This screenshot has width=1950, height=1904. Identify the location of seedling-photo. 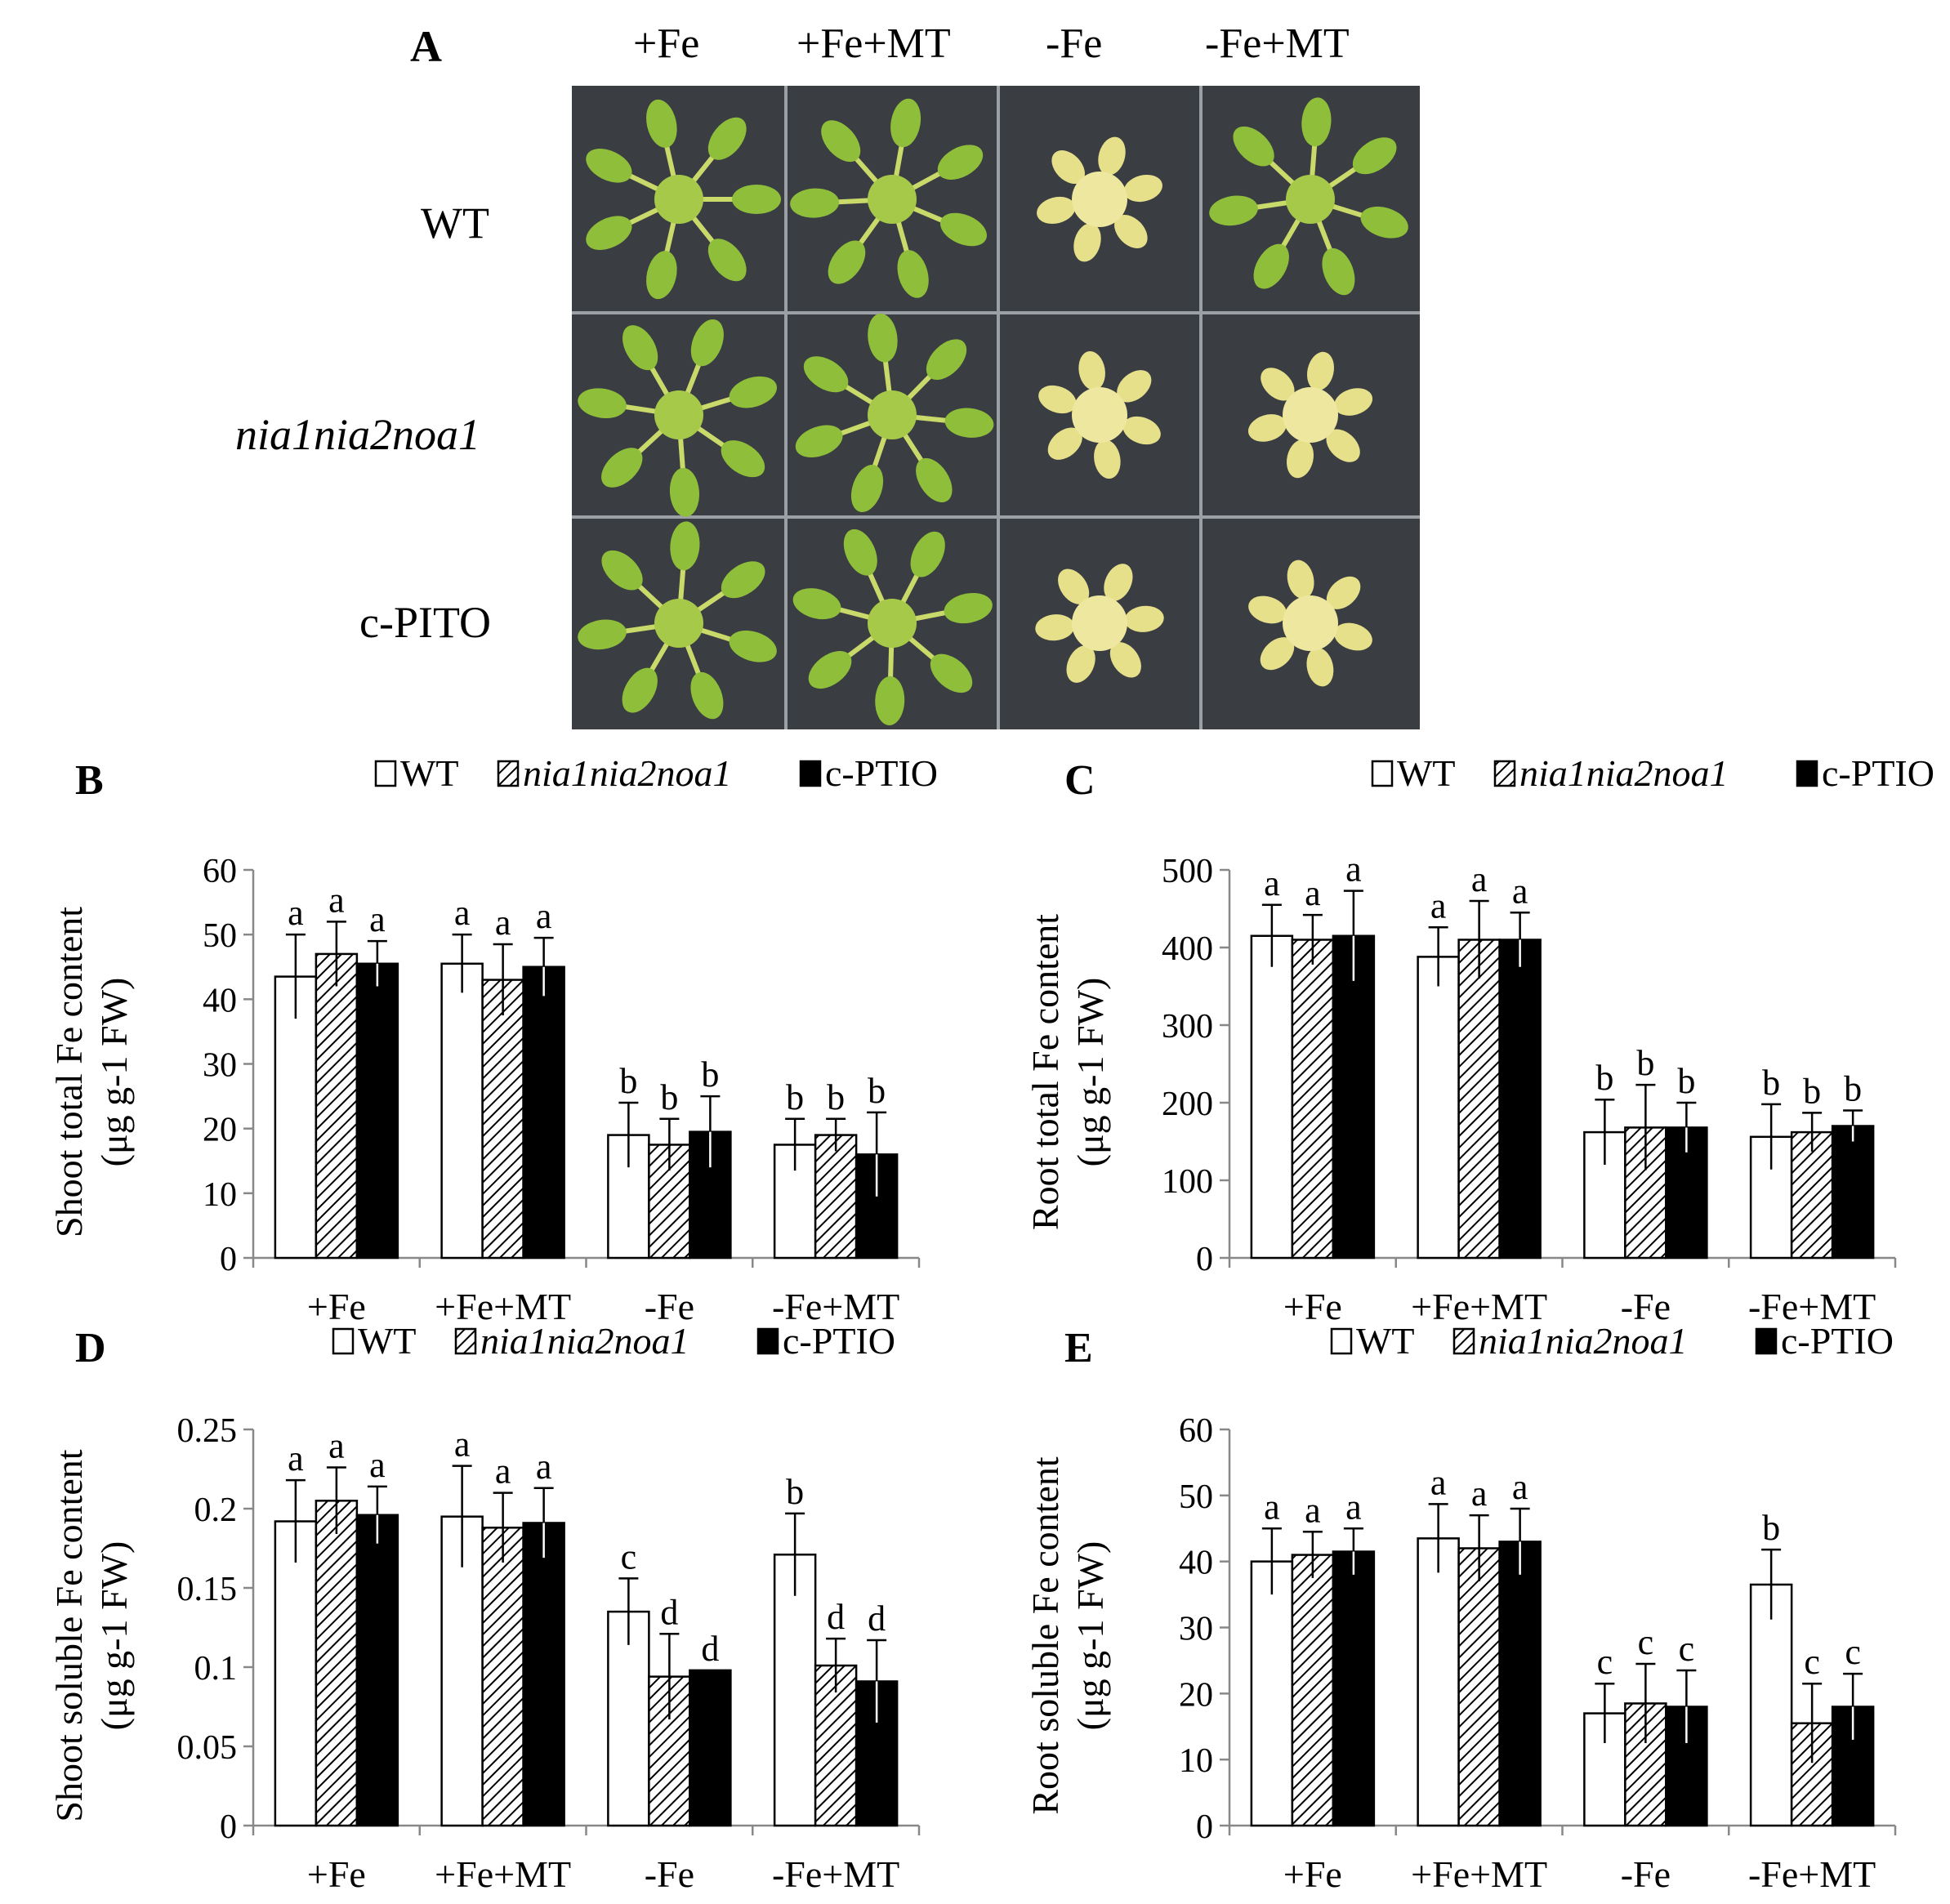
(996, 407).